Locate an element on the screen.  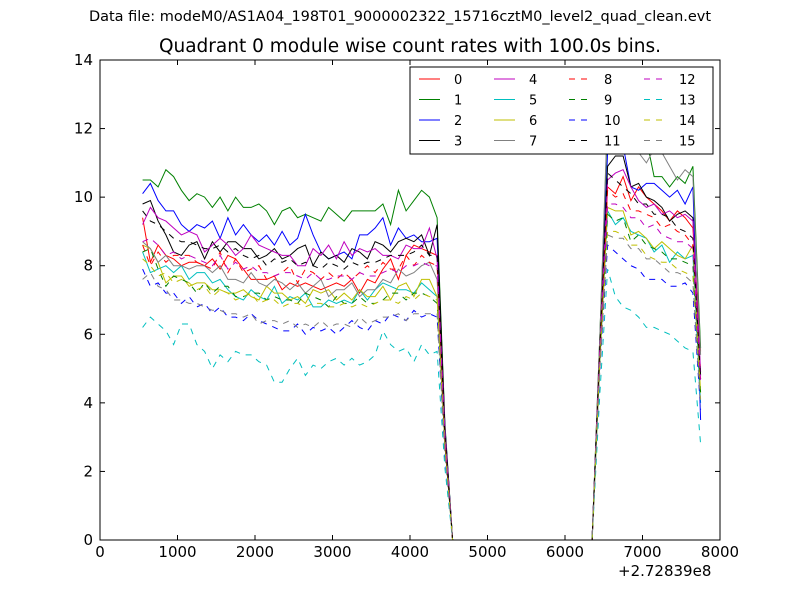
legend-label-2: 2 is located at coordinates (458, 121).